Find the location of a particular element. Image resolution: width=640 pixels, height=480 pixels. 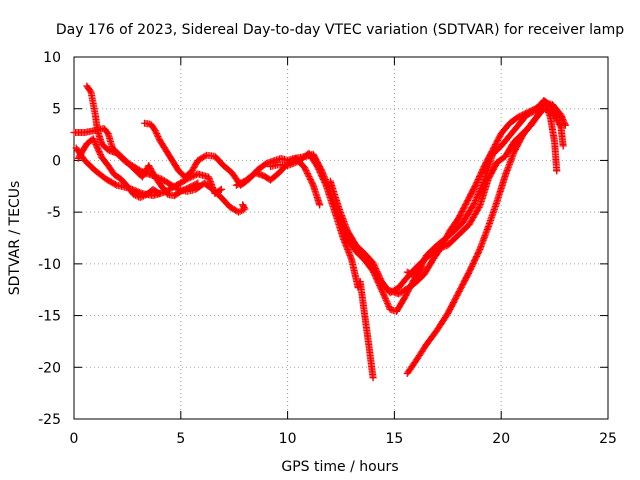

y-tick-label: -10 is located at coordinates (49, 265).